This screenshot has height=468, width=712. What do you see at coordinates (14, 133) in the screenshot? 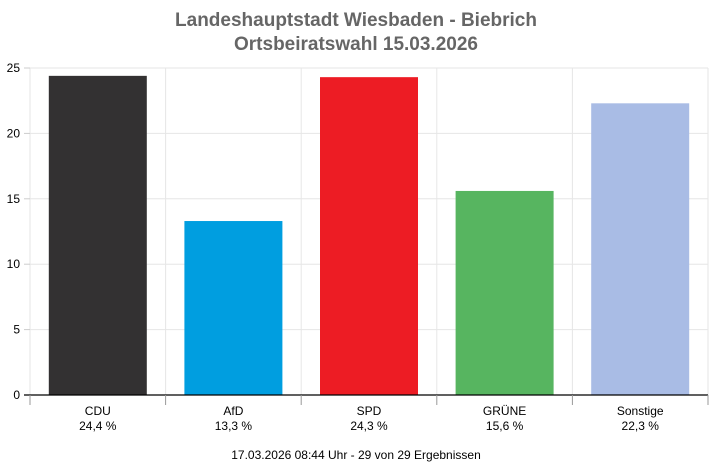
I see `y-tick-label: 20` at bounding box center [14, 133].